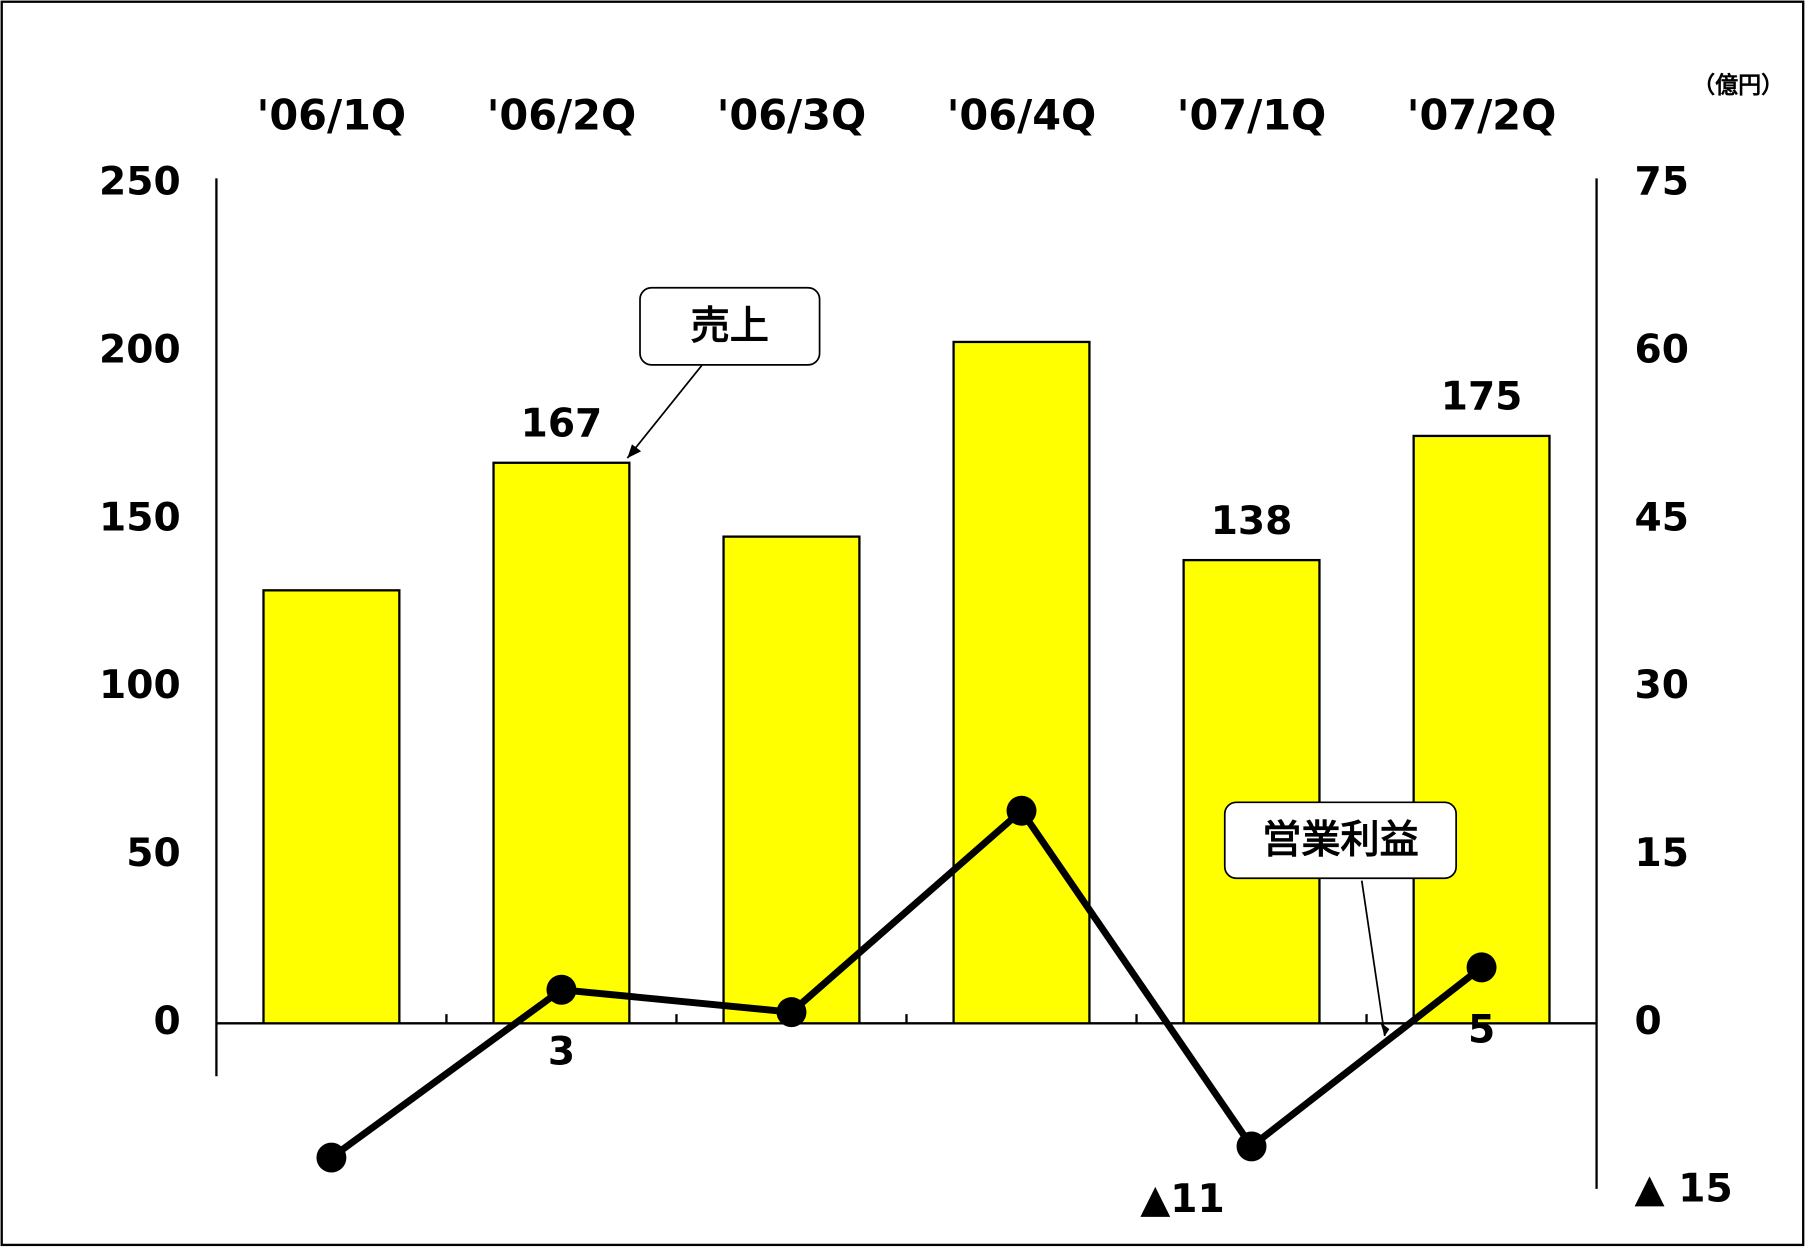 This screenshot has width=1805, height=1247. What do you see at coordinates (166, 1021) in the screenshot?
I see `y-tick-label: 0` at bounding box center [166, 1021].